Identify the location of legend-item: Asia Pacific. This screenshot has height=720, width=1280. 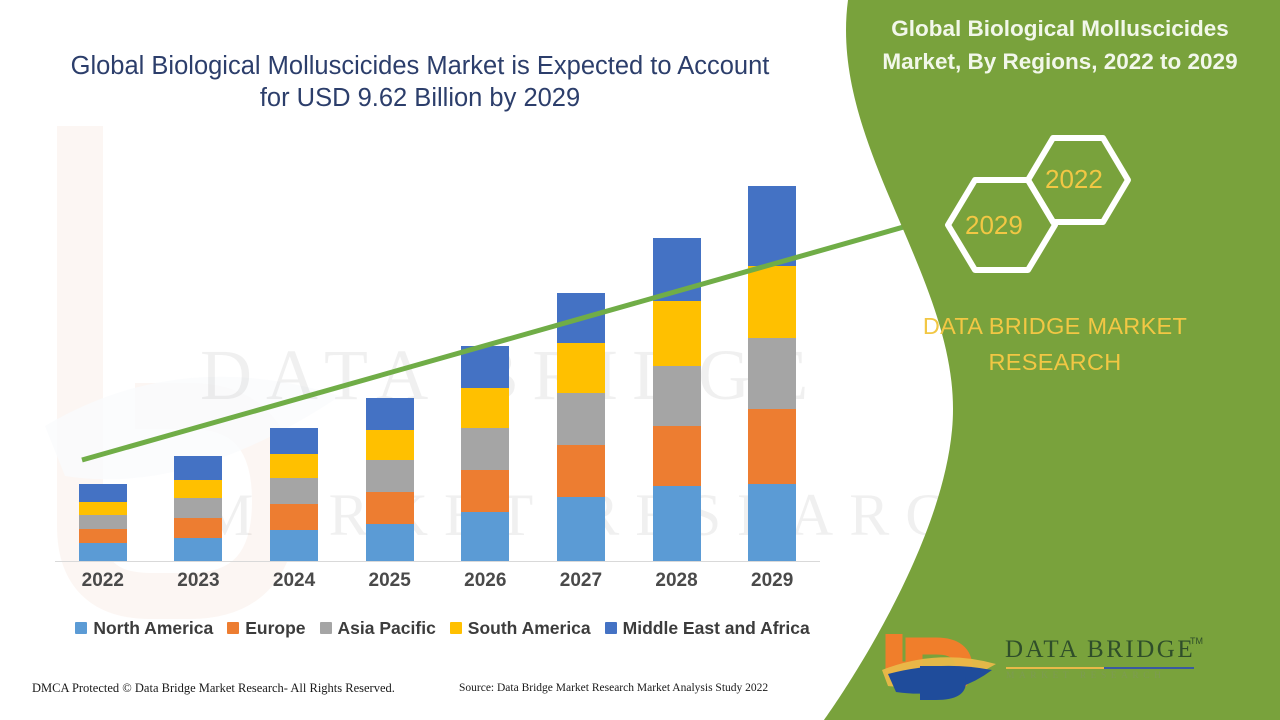
(377, 628).